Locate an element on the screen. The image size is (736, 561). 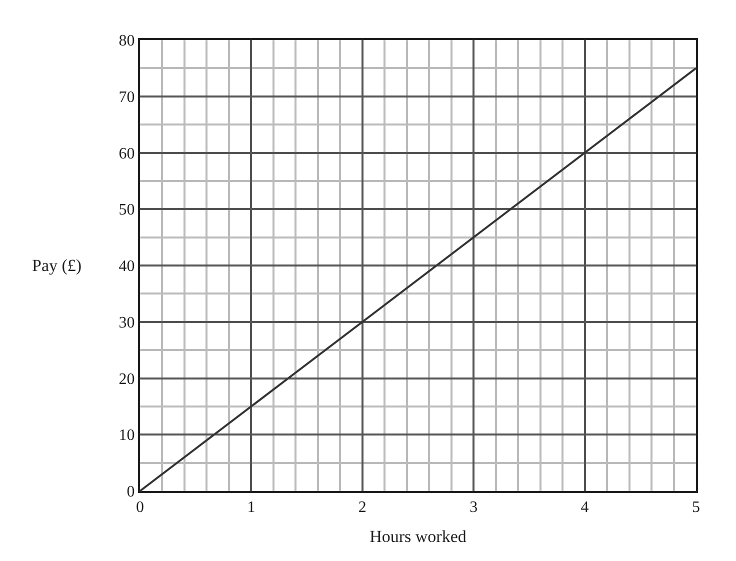
y-tick-label: 60 is located at coordinates (126, 153).